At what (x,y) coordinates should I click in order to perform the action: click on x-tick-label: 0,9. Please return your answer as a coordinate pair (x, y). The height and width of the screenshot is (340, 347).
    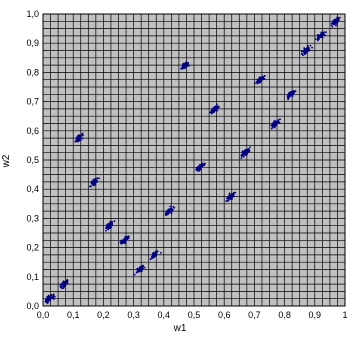
    Looking at the image, I should click on (315, 315).